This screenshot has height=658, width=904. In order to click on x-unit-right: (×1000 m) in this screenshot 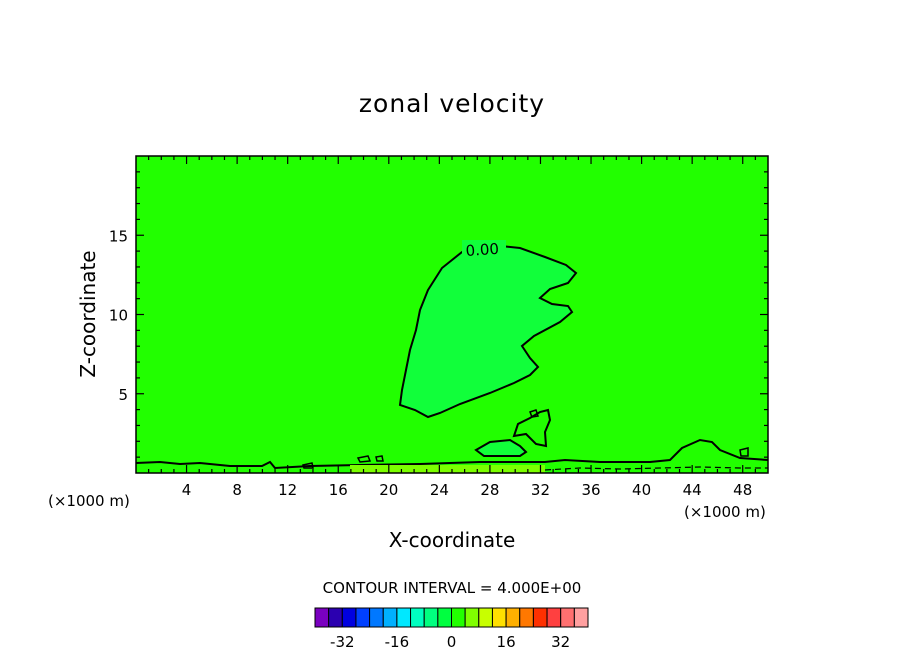, I will do `click(725, 512)`.